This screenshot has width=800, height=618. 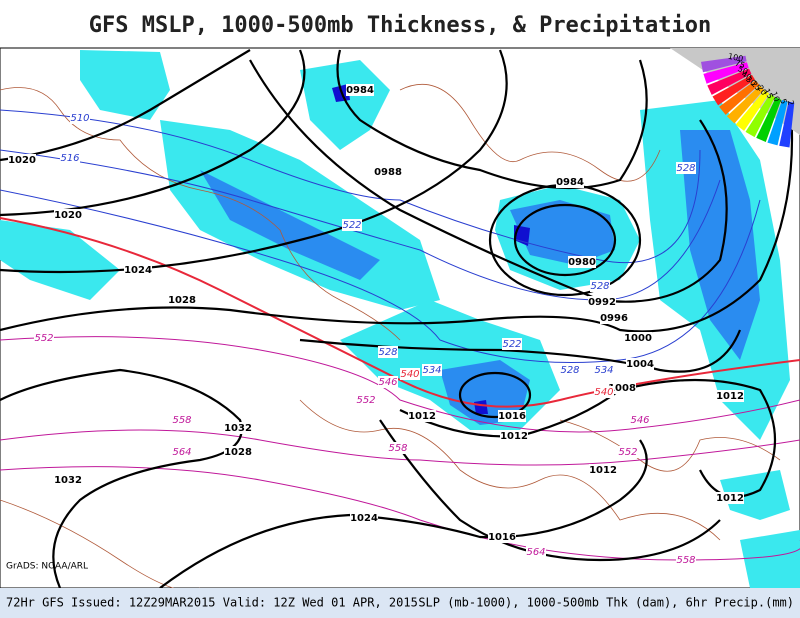 I want to click on isobar-label: 1008, so click(x=622, y=388).